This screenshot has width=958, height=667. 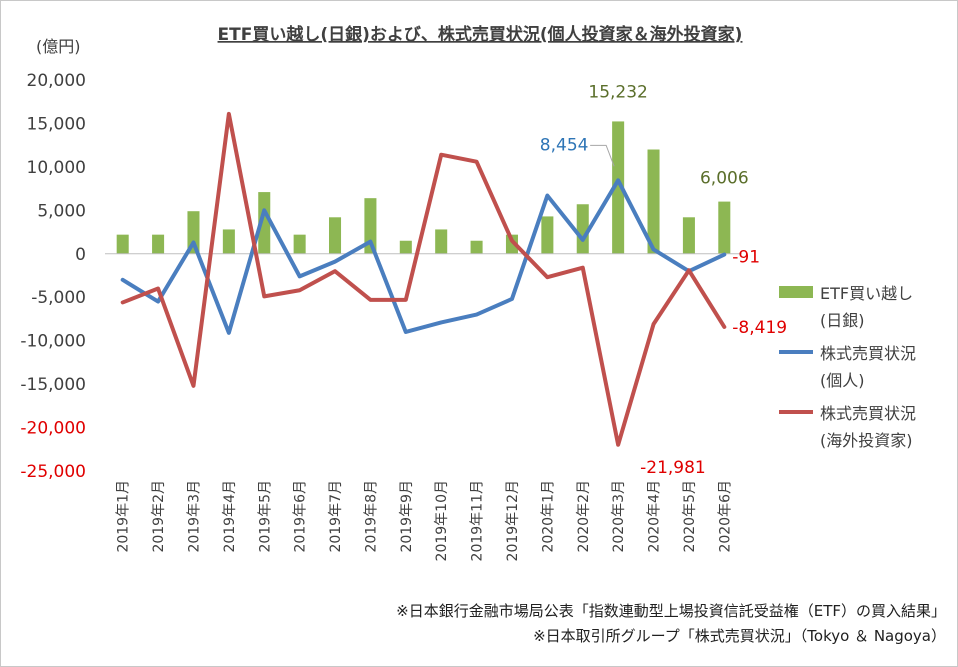 What do you see at coordinates (480, 34) in the screenshot?
I see `chart-title: ETF買い越し(日銀)および、株式売買状況(個人投資家＆海外投資家)` at bounding box center [480, 34].